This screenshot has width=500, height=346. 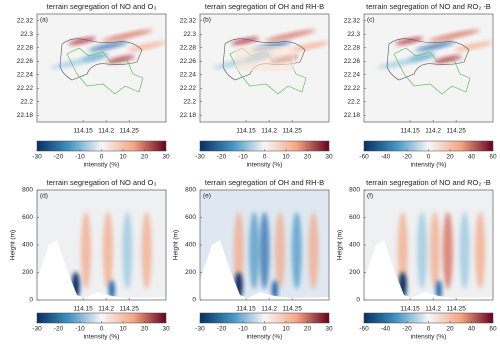 I want to click on y-tick-label: 22.24, so click(x=352, y=74).